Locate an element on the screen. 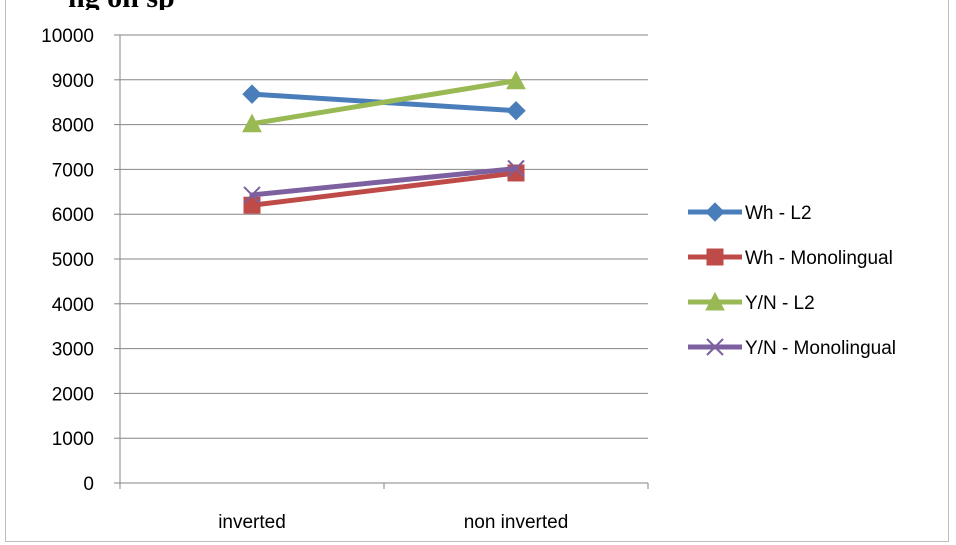 This screenshot has height=545, width=956. legend-label: Y/N - Monolingual is located at coordinates (820, 348).